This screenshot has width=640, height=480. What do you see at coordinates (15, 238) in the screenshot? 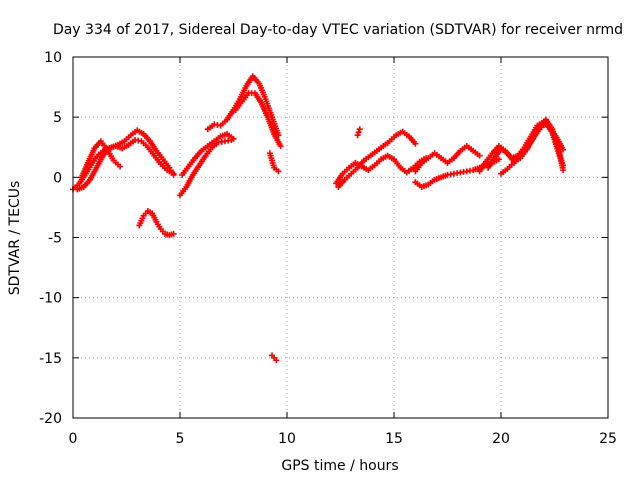
I see `y-axis-label: SDTVAR / TECUs` at bounding box center [15, 238].